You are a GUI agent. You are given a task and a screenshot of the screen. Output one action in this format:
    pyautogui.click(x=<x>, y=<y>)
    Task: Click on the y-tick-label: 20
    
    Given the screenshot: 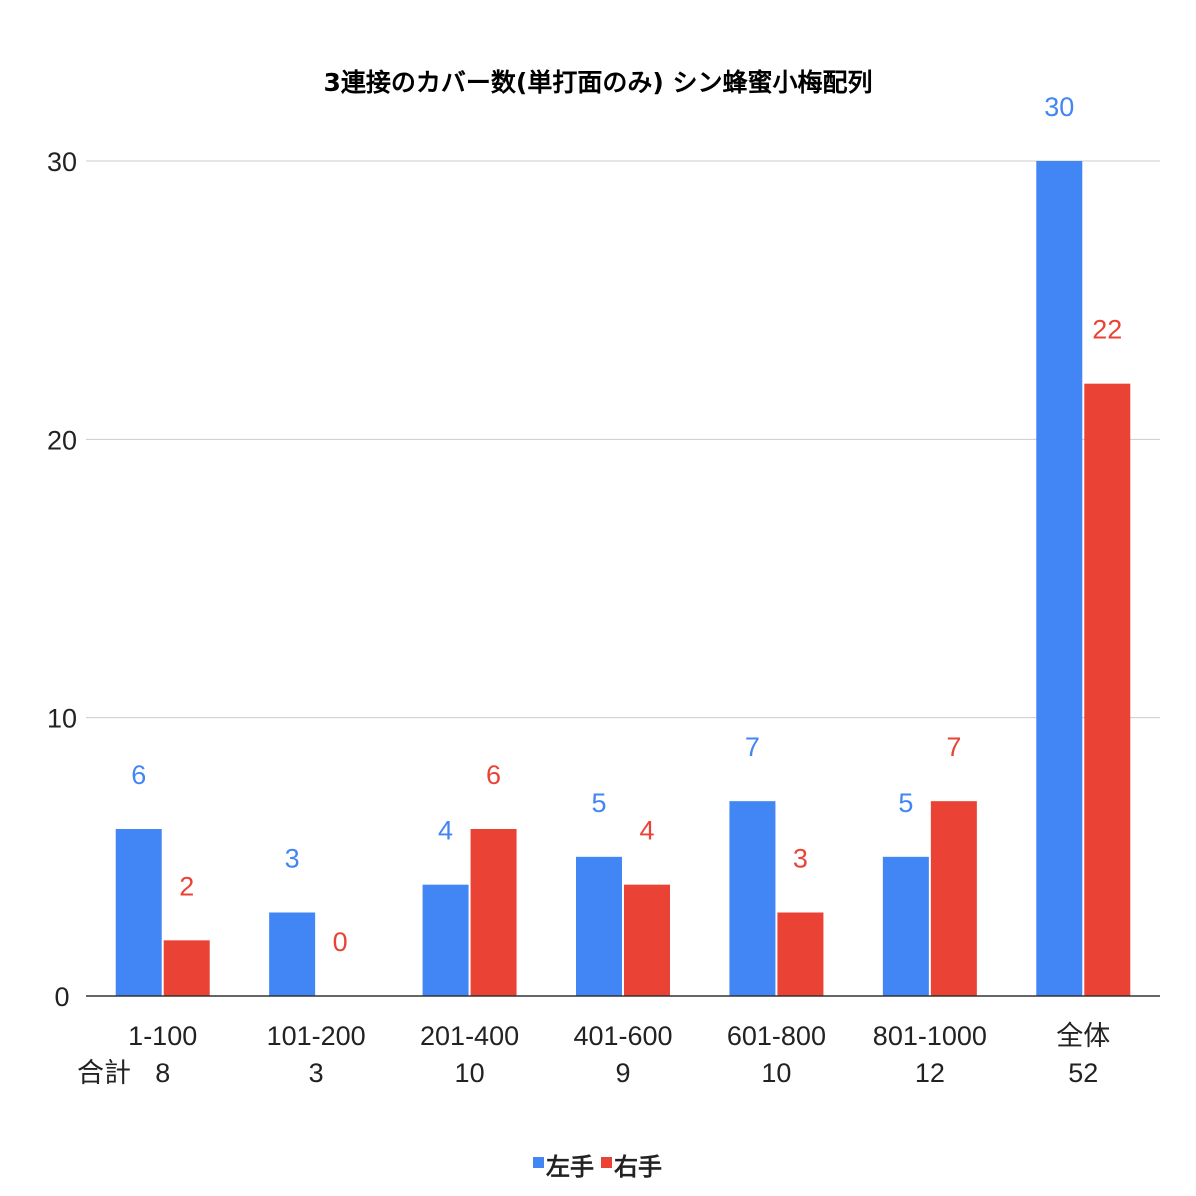 What is the action you would take?
    pyautogui.click(x=62, y=440)
    